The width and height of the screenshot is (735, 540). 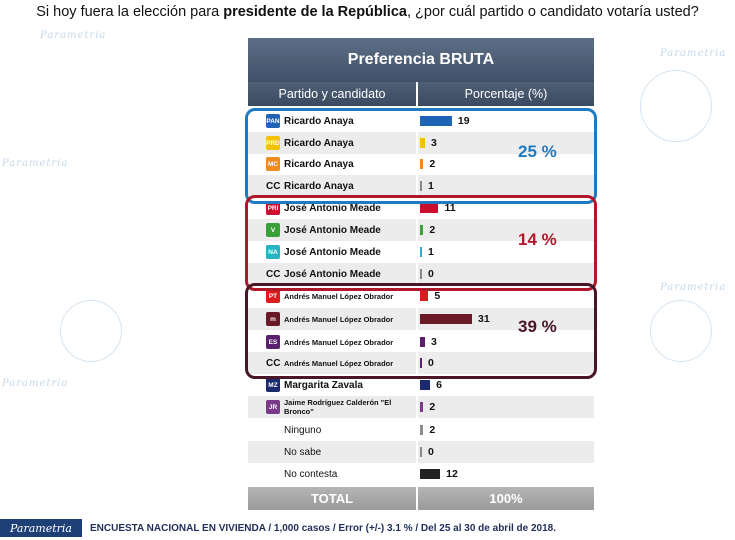 I want to click on party-logo-icon: MZ, so click(x=273, y=385).